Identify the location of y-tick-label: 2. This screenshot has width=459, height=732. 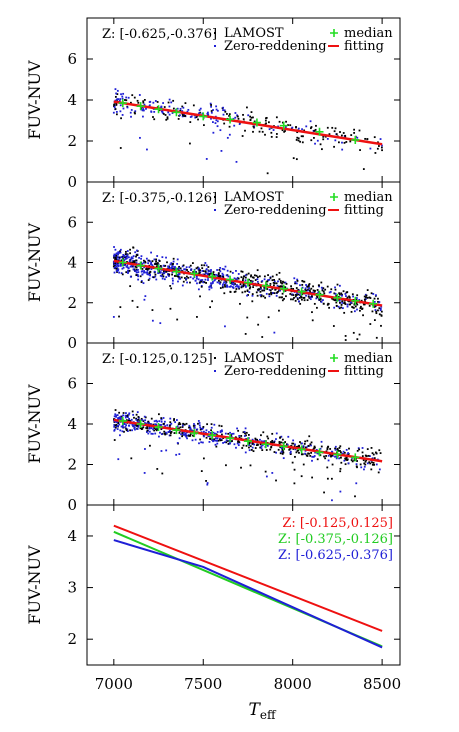
(72, 639).